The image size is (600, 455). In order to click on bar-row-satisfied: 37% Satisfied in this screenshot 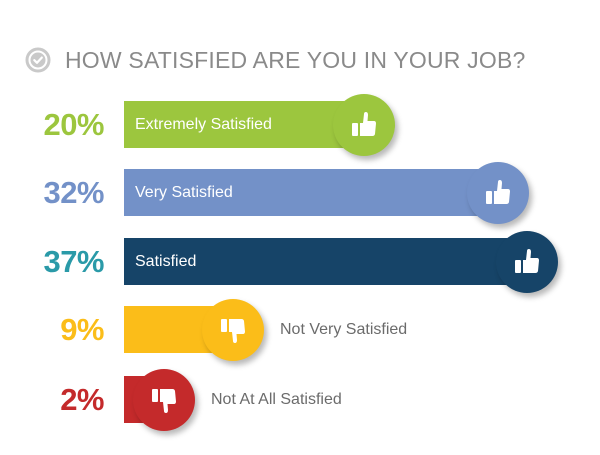, I will do `click(300, 262)`.